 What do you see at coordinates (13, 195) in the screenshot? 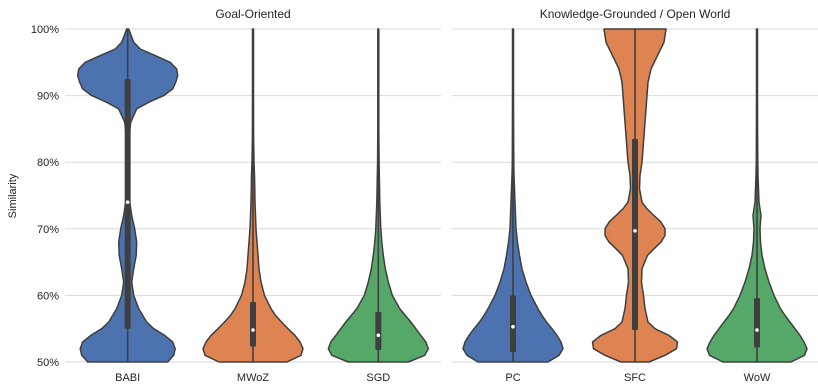
I see `y-axis-label: Similarity` at bounding box center [13, 195].